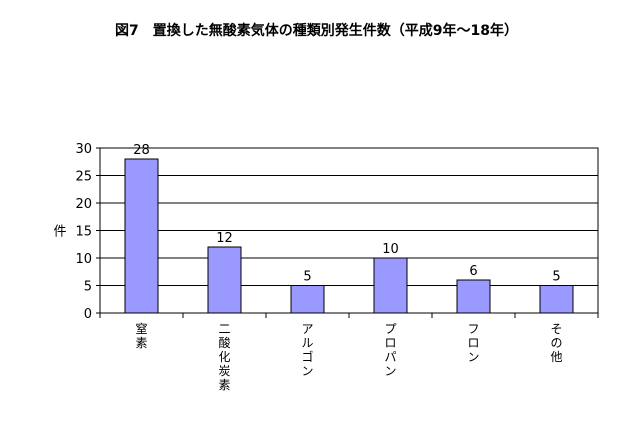 The image size is (633, 435). Describe the element at coordinates (390, 249) in the screenshot. I see `data-label: 10` at that location.